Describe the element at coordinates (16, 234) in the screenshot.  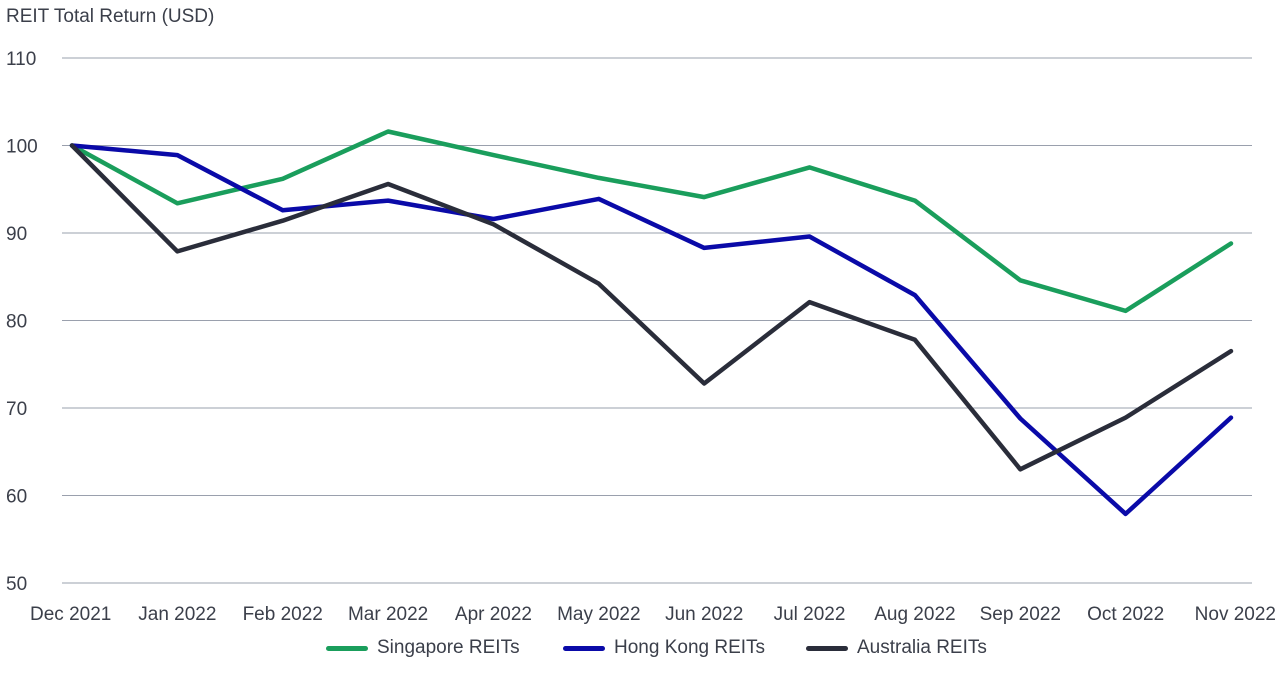
I see `y-tick-label: 90` at that location.